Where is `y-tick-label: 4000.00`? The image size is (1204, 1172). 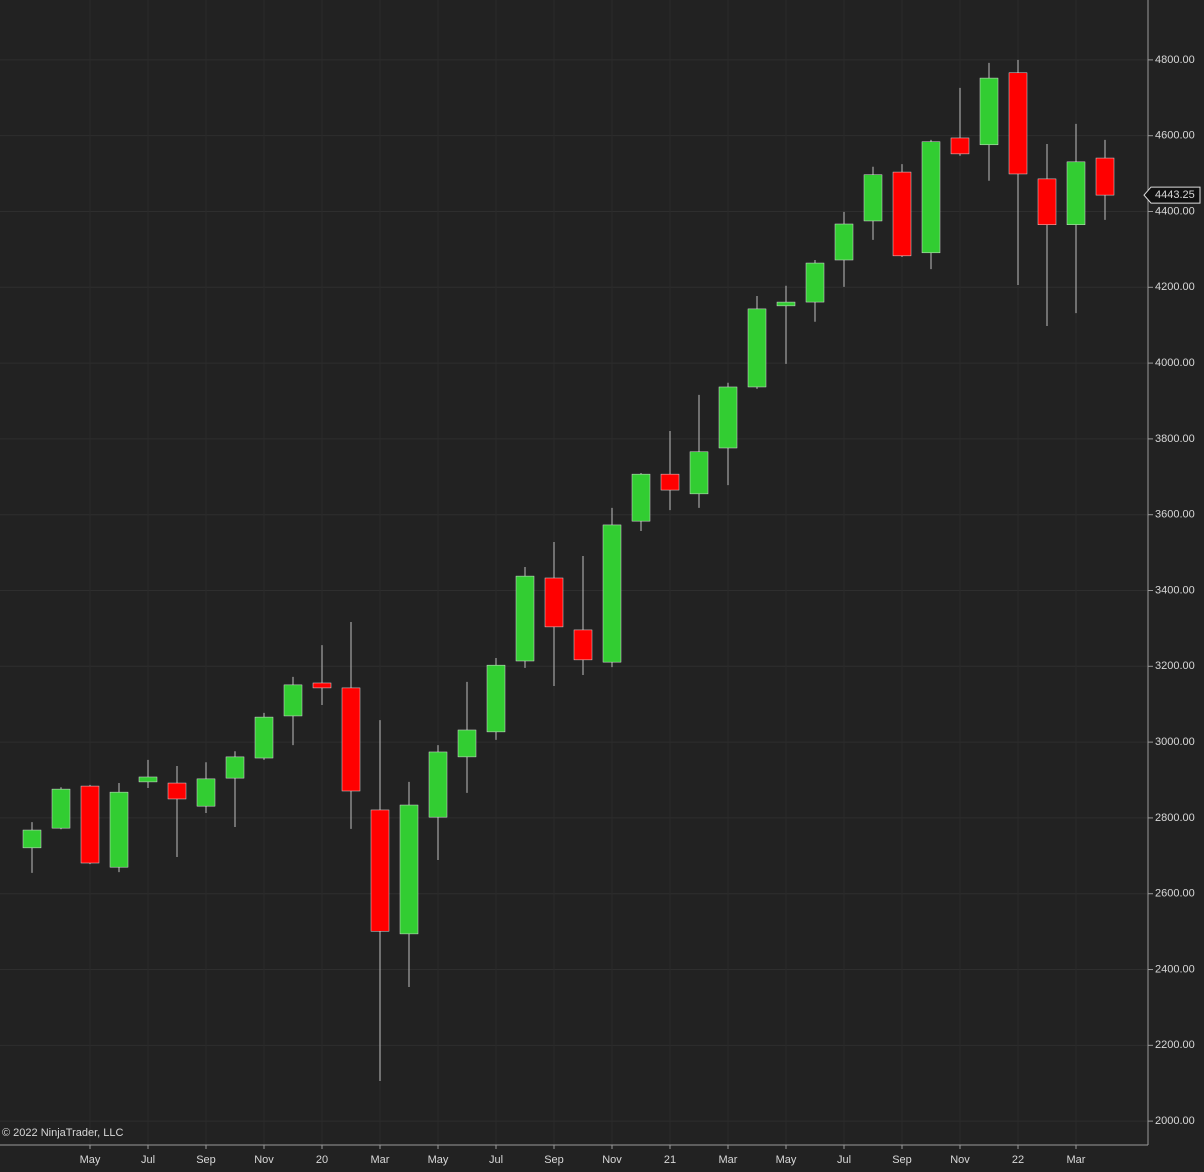
y-tick-label: 4000.00 is located at coordinates (1175, 363).